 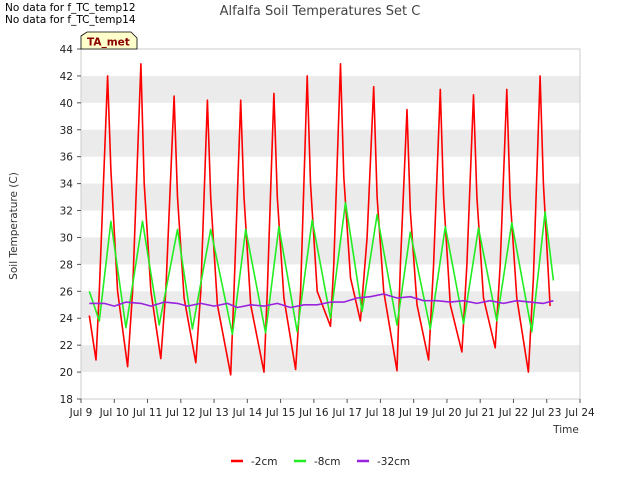 What do you see at coordinates (66, 131) in the screenshot?
I see `y-tick-label: 38` at bounding box center [66, 131].